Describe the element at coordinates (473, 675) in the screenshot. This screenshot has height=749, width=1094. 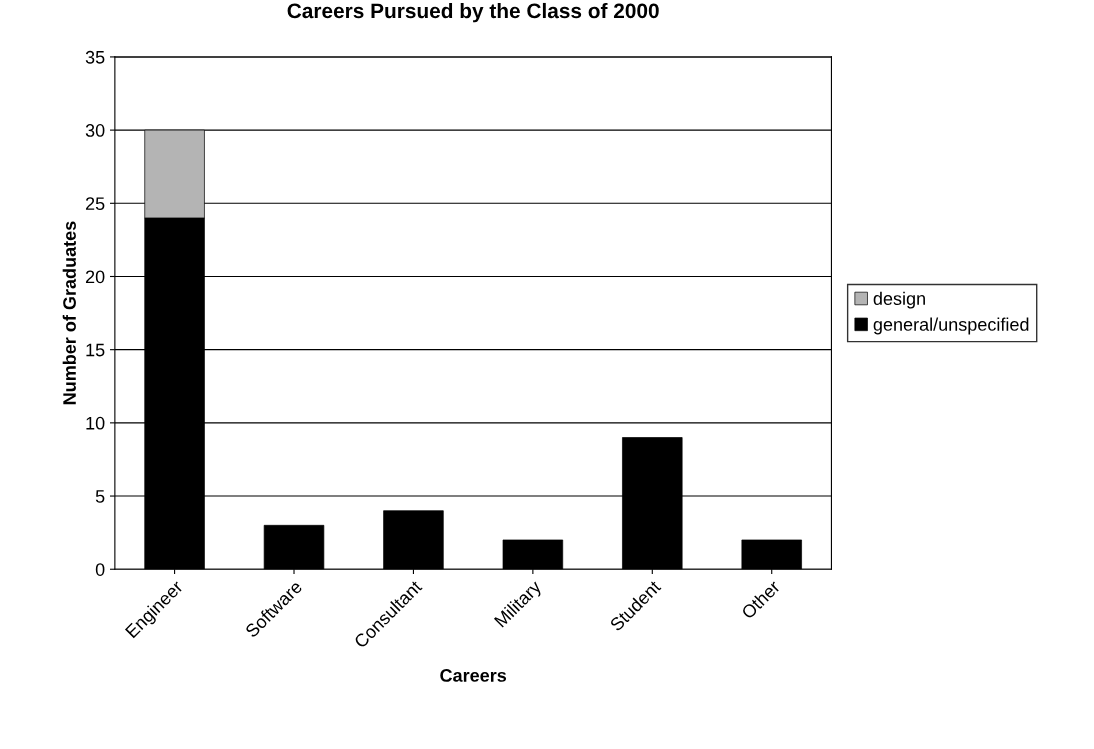
I see `x-axis-title: Careers` at that location.